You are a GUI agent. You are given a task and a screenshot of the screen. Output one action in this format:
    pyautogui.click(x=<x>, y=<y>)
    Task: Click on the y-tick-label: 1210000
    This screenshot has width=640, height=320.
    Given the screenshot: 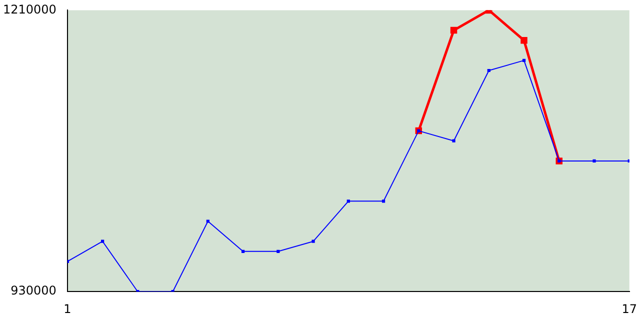 What is the action you would take?
    pyautogui.click(x=29, y=9)
    